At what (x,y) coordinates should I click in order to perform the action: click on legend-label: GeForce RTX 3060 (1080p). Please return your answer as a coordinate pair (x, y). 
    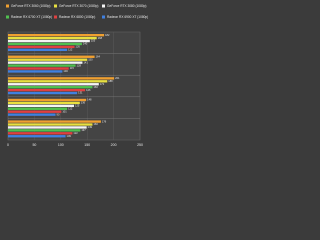
    Looking at the image, I should click on (30, 6).